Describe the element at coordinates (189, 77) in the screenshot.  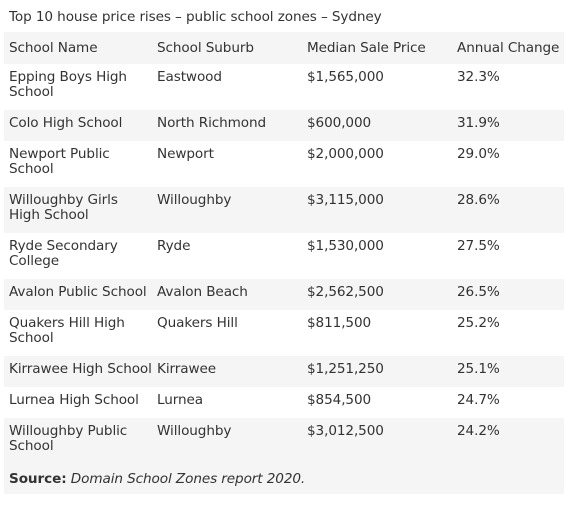
I see `school-suburb-cell: Eastwood` at that location.